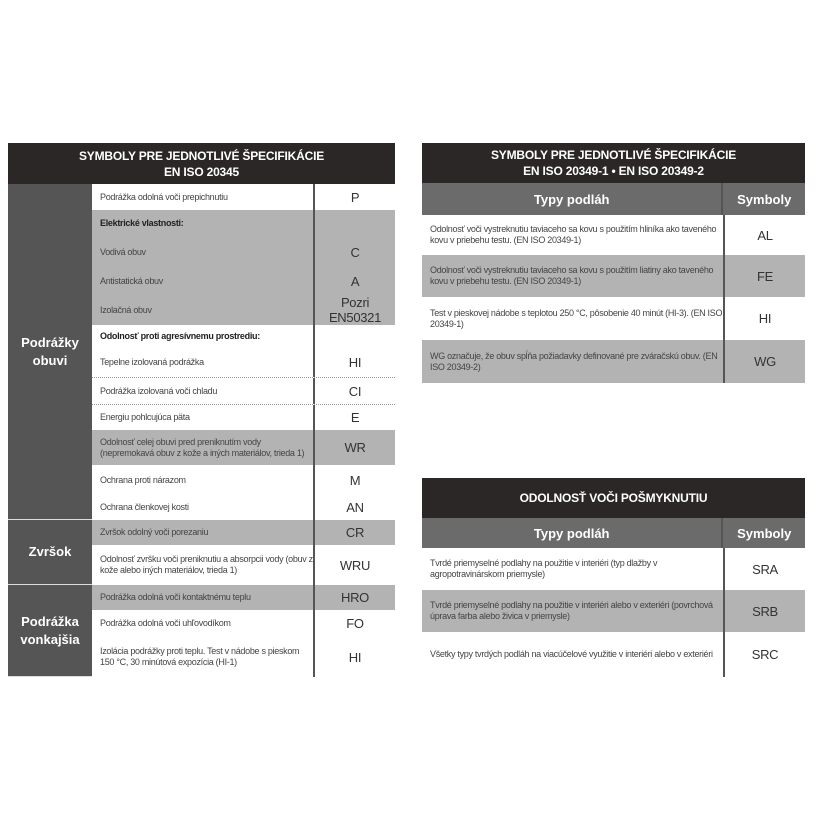 This screenshot has height=820, width=820. Describe the element at coordinates (354, 197) in the screenshot. I see `row-symbol: P` at that location.